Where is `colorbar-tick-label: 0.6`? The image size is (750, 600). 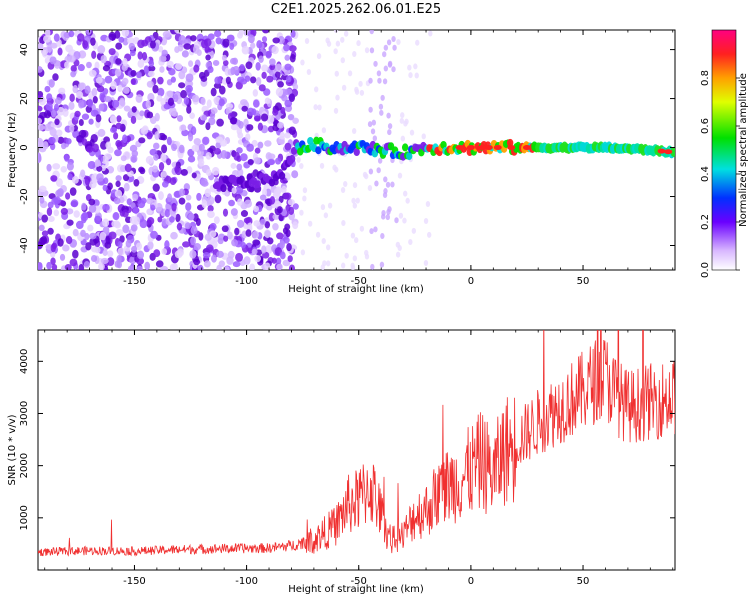
colorbar-tick-label: 0.6 is located at coordinates (705, 126).